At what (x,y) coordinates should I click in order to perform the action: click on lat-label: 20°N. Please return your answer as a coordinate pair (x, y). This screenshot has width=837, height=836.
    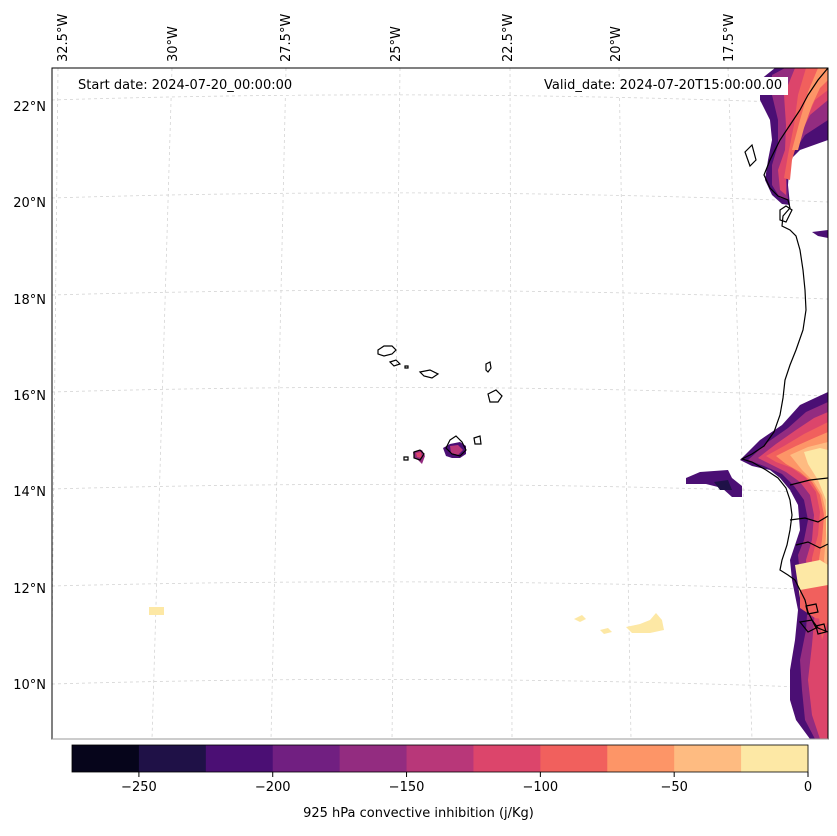
    Looking at the image, I should click on (29, 203).